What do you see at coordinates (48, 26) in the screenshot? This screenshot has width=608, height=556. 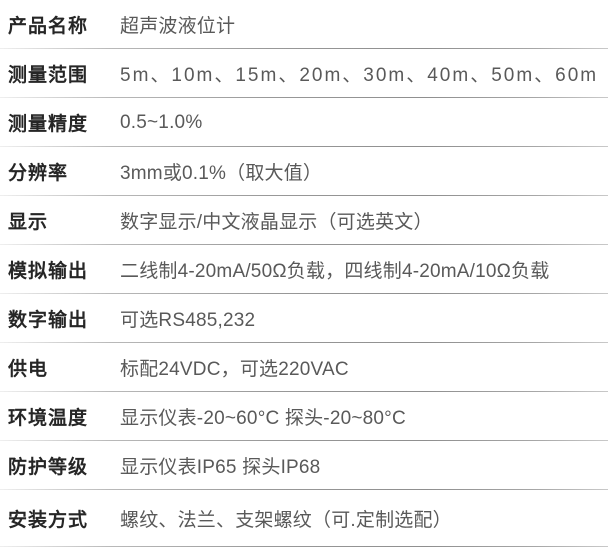 I see `spec-label: 产品名称` at bounding box center [48, 26].